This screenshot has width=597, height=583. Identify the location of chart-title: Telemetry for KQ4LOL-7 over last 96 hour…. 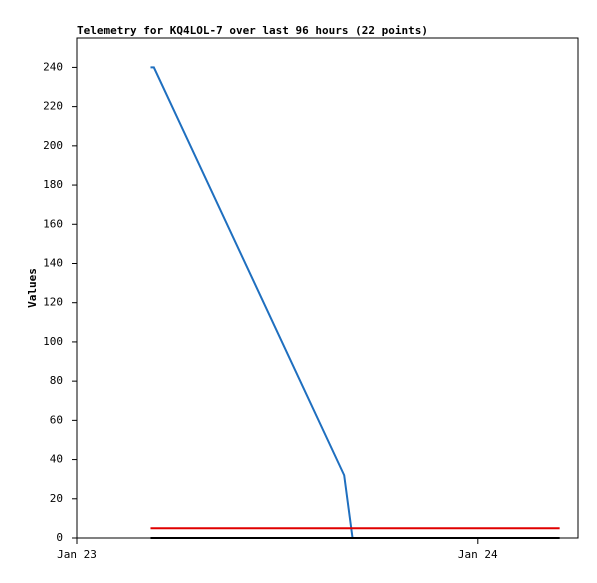
(252, 30).